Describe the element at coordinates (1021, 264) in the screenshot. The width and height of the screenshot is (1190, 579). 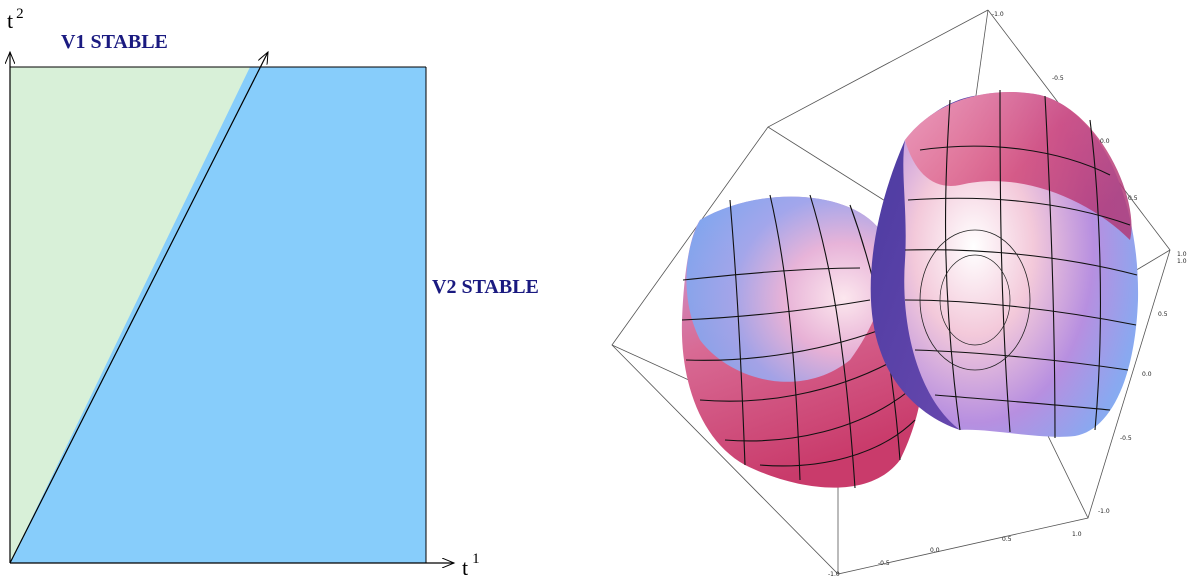
I see `surface-right-cup` at that location.